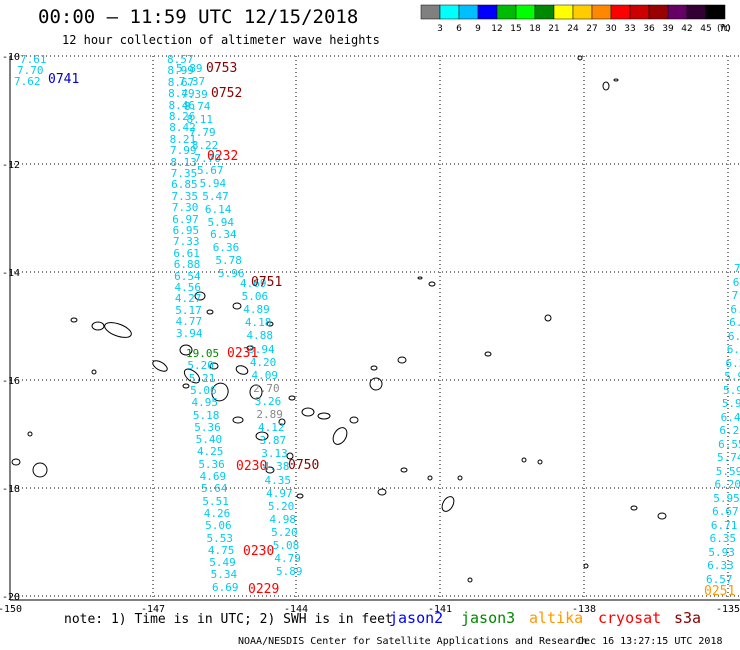 This screenshot has width=740, height=650. I want to click on wave-height-label: 8.46, so click(182, 105).